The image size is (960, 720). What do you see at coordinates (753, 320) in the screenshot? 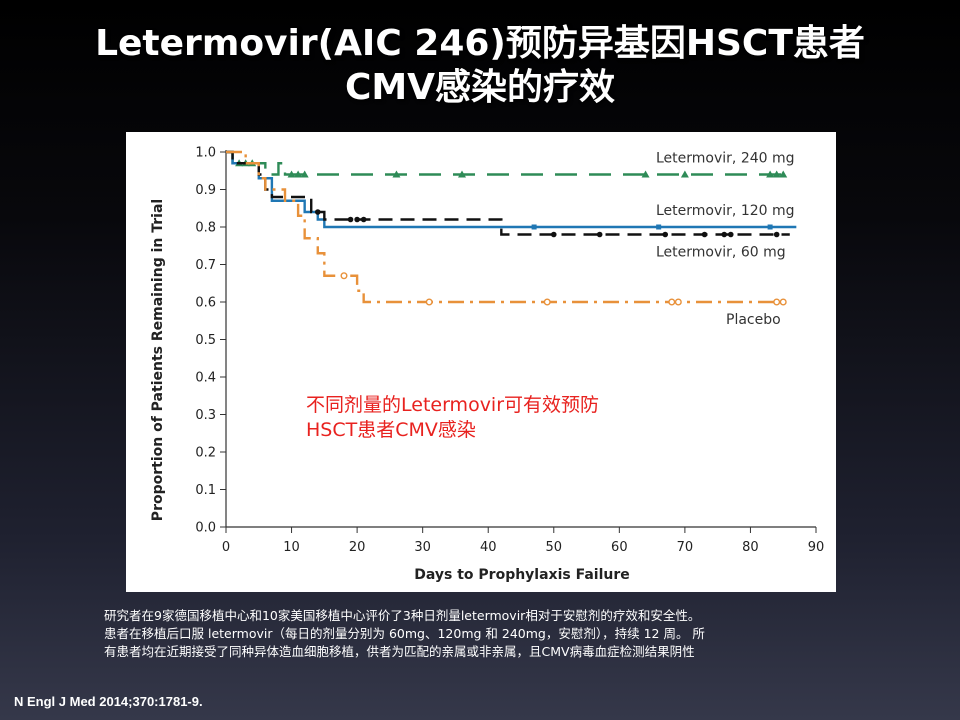
I see `series-label: Placebo` at bounding box center [753, 320].